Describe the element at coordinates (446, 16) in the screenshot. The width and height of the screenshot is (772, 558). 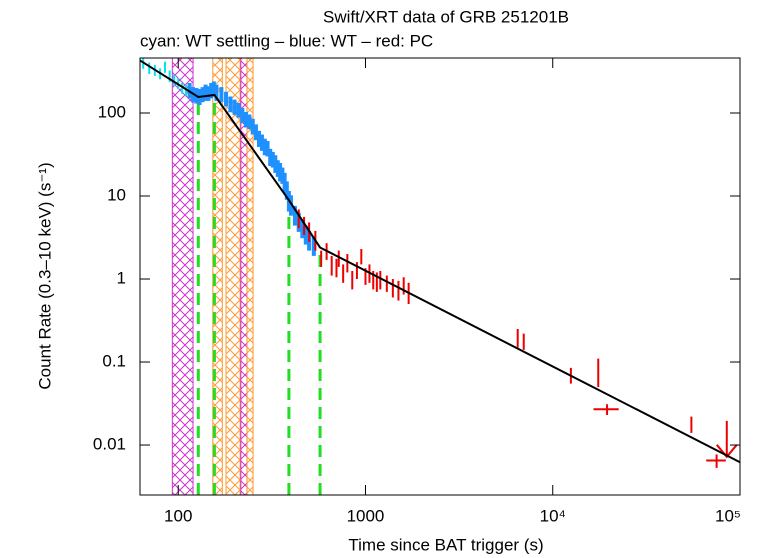
I see `chart-title: Swift/XRT data of GRB 251201B` at that location.